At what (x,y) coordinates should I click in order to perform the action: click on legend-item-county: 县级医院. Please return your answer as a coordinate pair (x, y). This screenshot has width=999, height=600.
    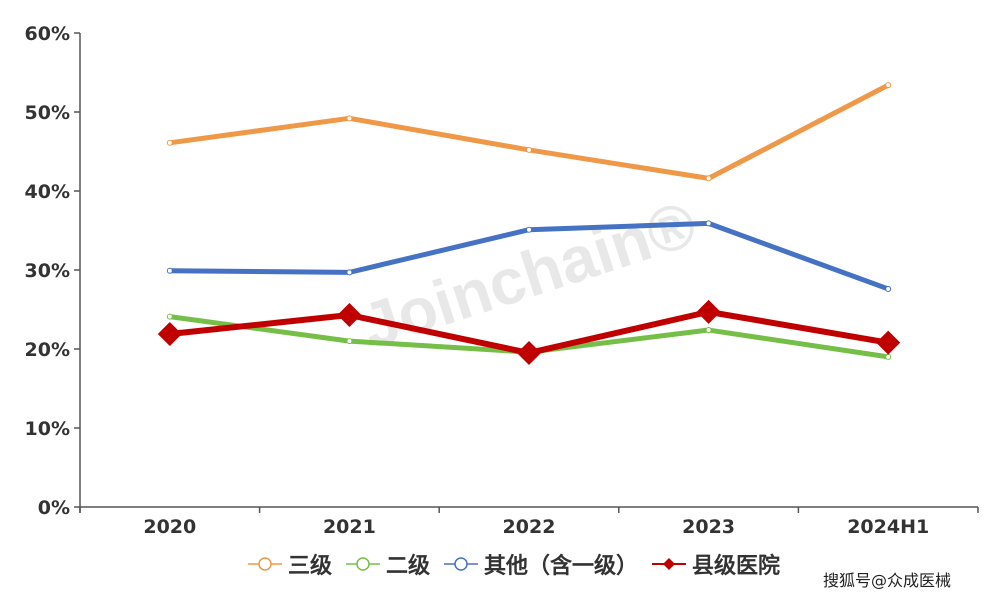
    Looking at the image, I should click on (716, 564).